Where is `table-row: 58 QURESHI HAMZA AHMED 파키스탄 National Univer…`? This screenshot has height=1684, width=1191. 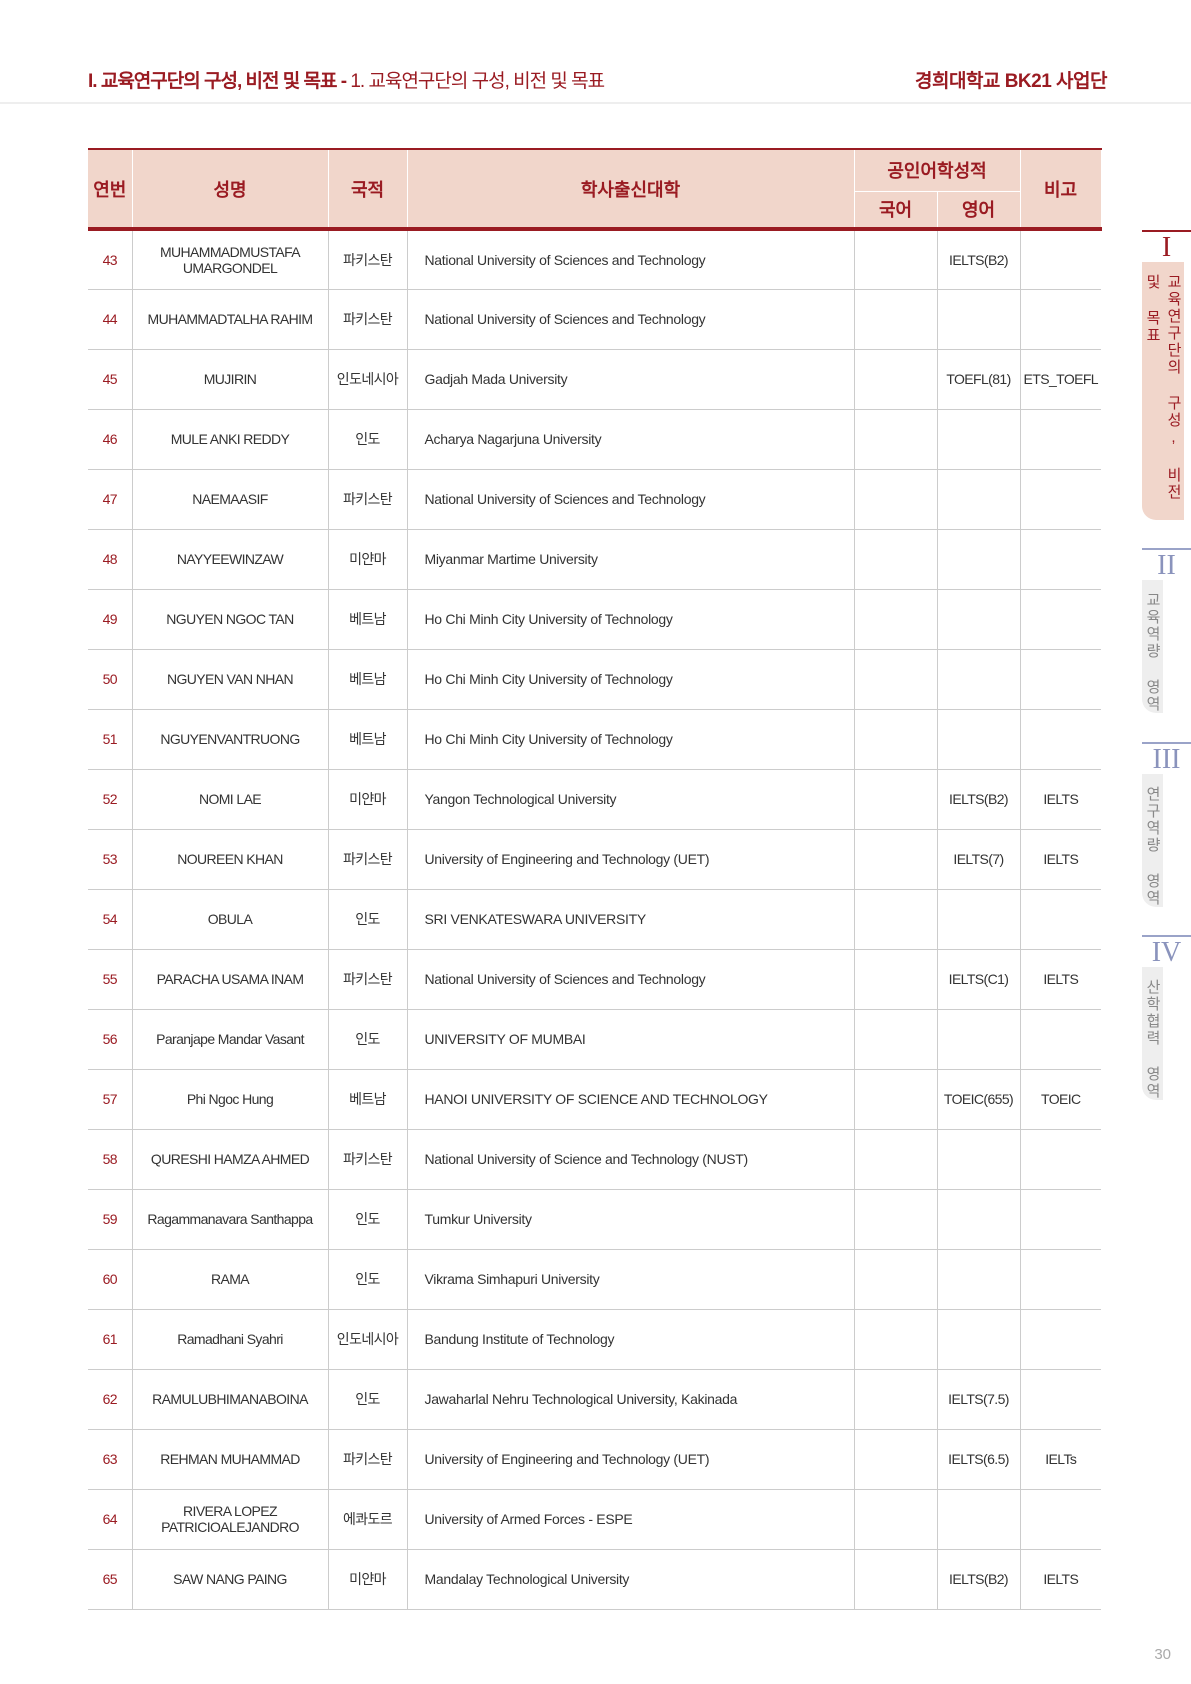 table-row: 58 QURESHI HAMZA AHMED 파키스탄 National Univer… is located at coordinates (595, 1159).